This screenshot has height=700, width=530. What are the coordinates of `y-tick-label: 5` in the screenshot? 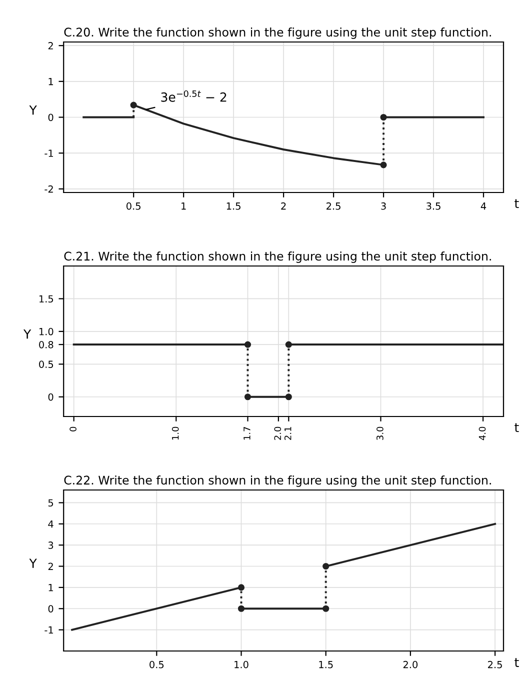 It's located at (51, 503).